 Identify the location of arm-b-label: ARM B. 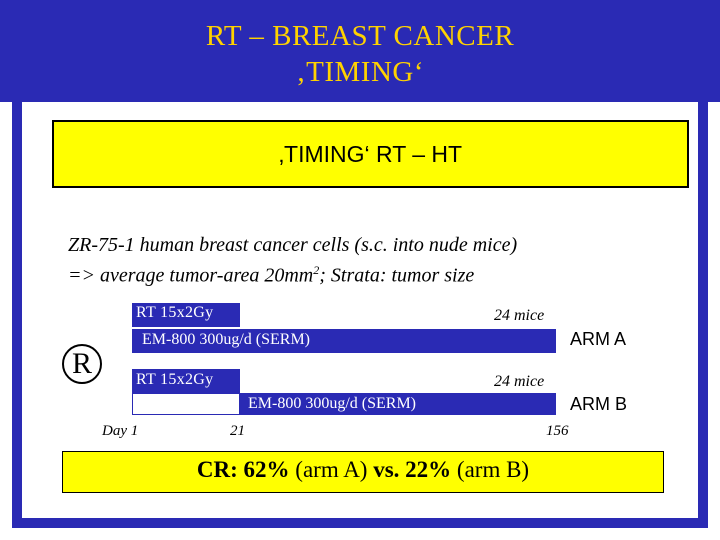
(599, 404).